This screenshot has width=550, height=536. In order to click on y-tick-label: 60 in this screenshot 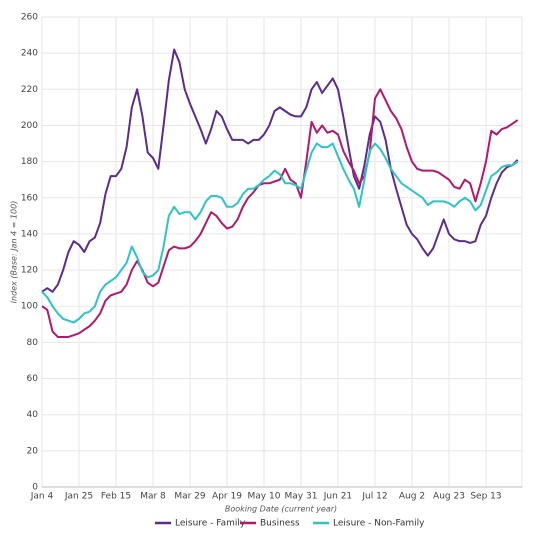, I will do `click(33, 379)`.